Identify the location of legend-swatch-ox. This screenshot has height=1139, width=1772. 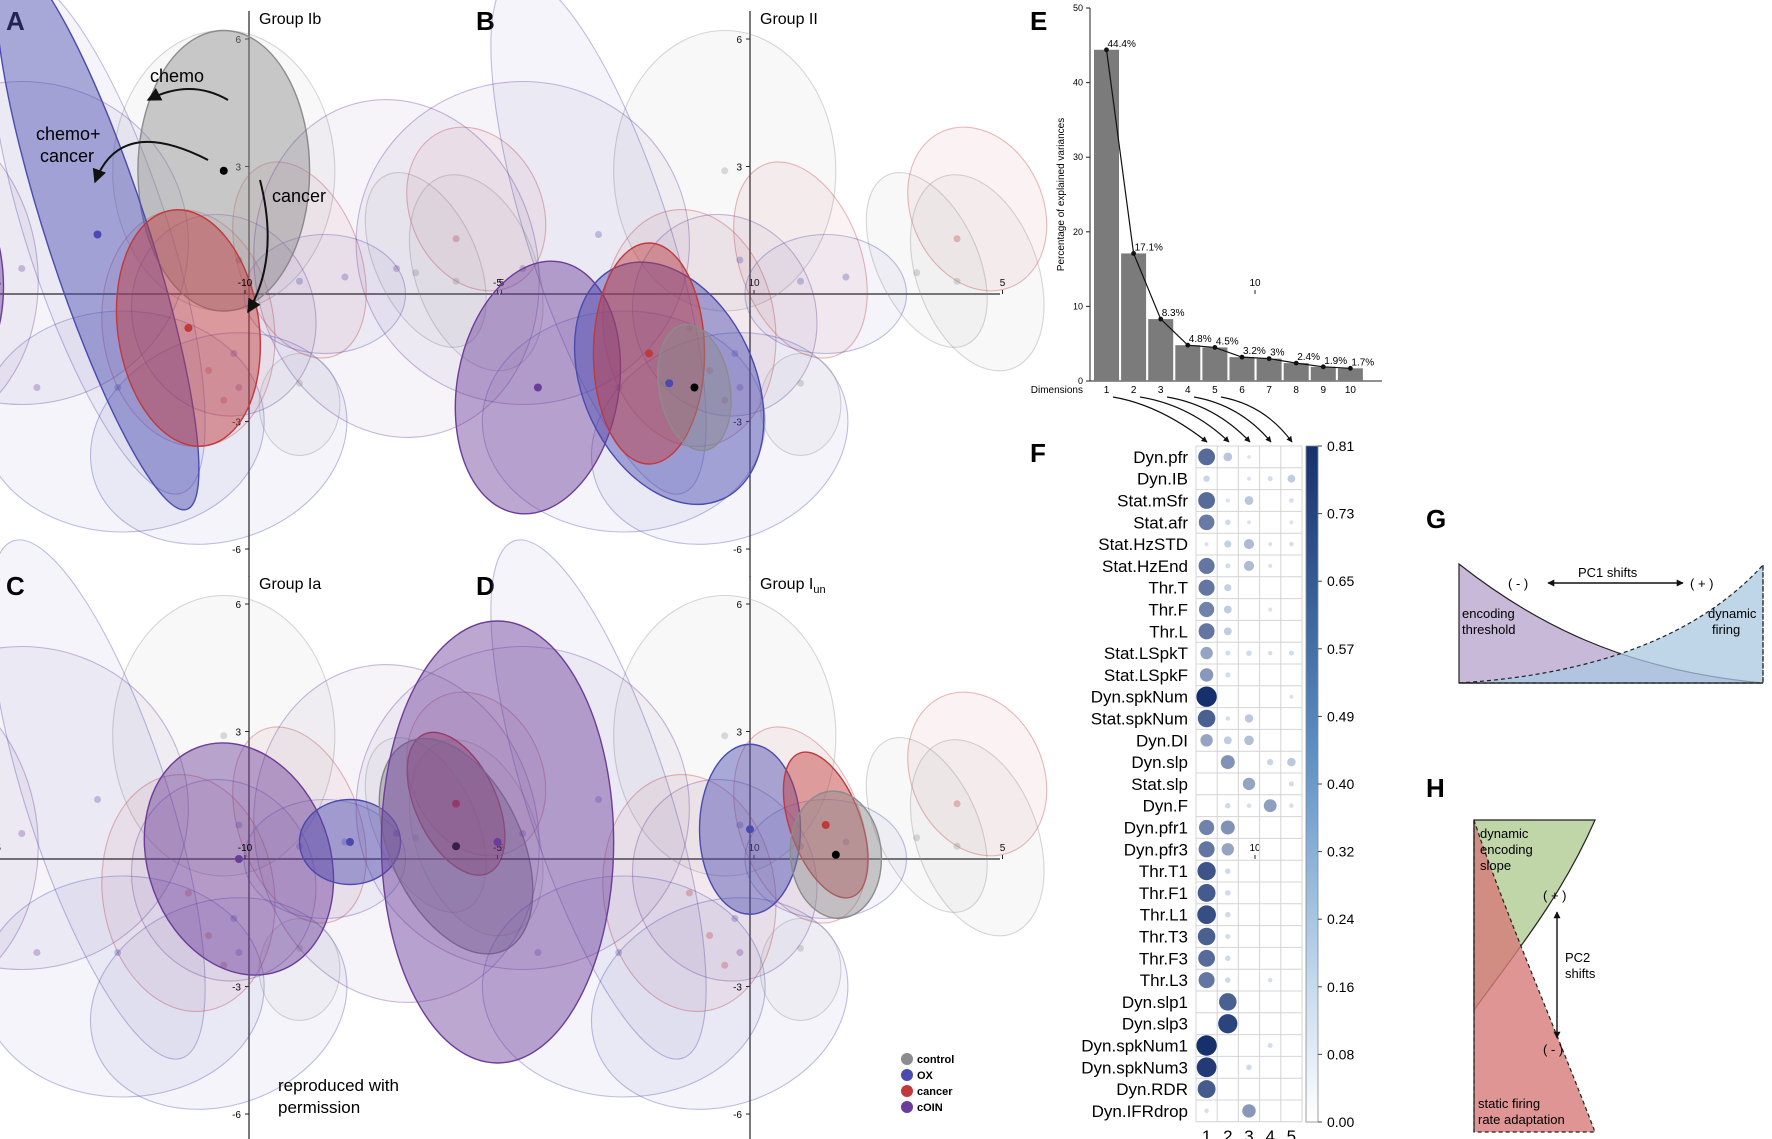
(907, 1075).